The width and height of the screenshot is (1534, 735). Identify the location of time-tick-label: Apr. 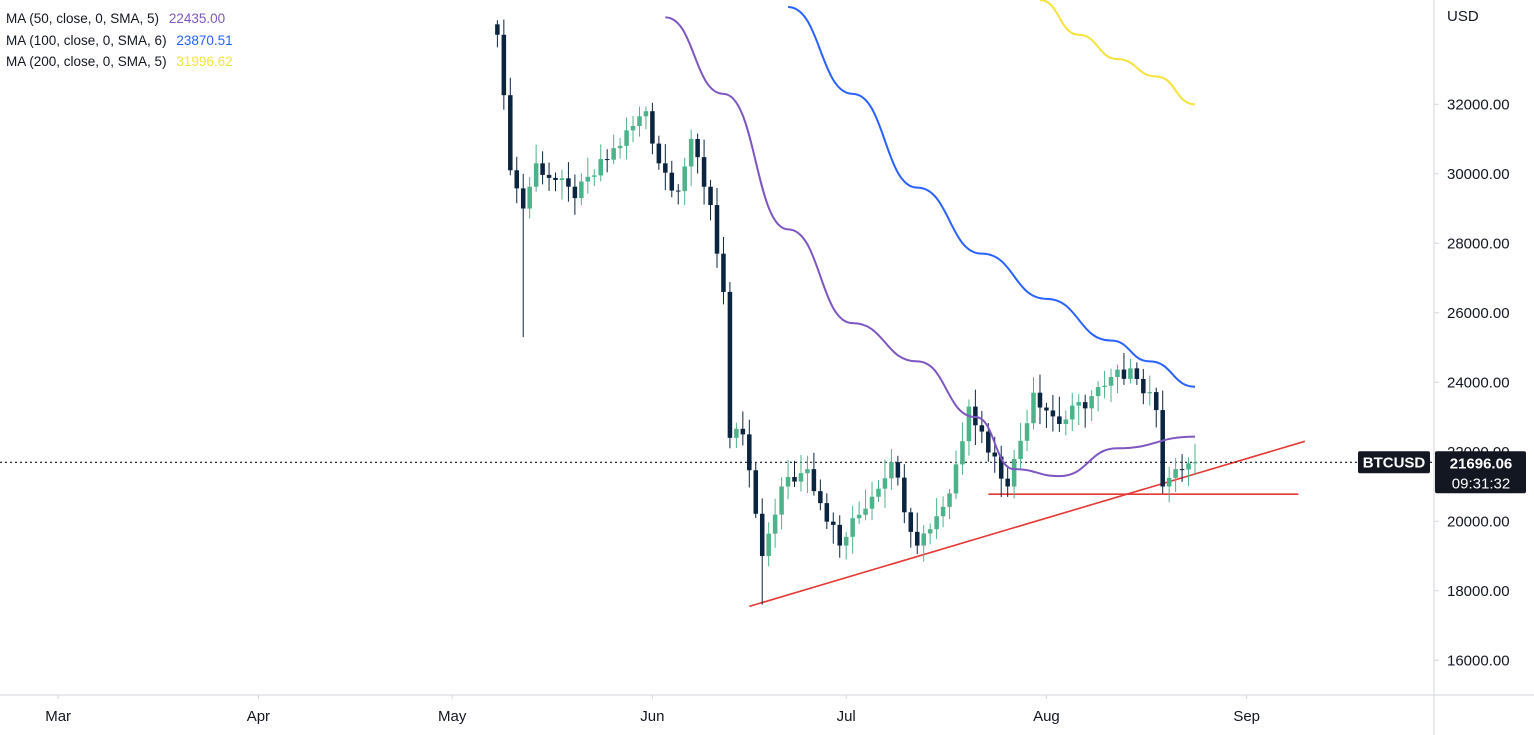
(258, 716).